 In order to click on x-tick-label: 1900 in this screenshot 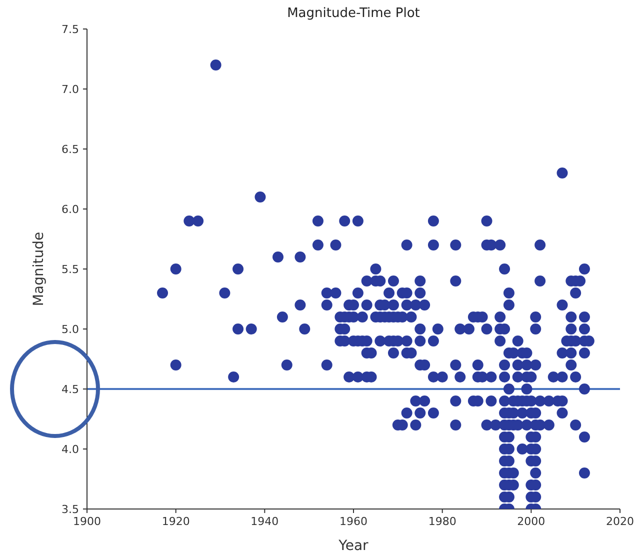, I will do `click(87, 521)`.